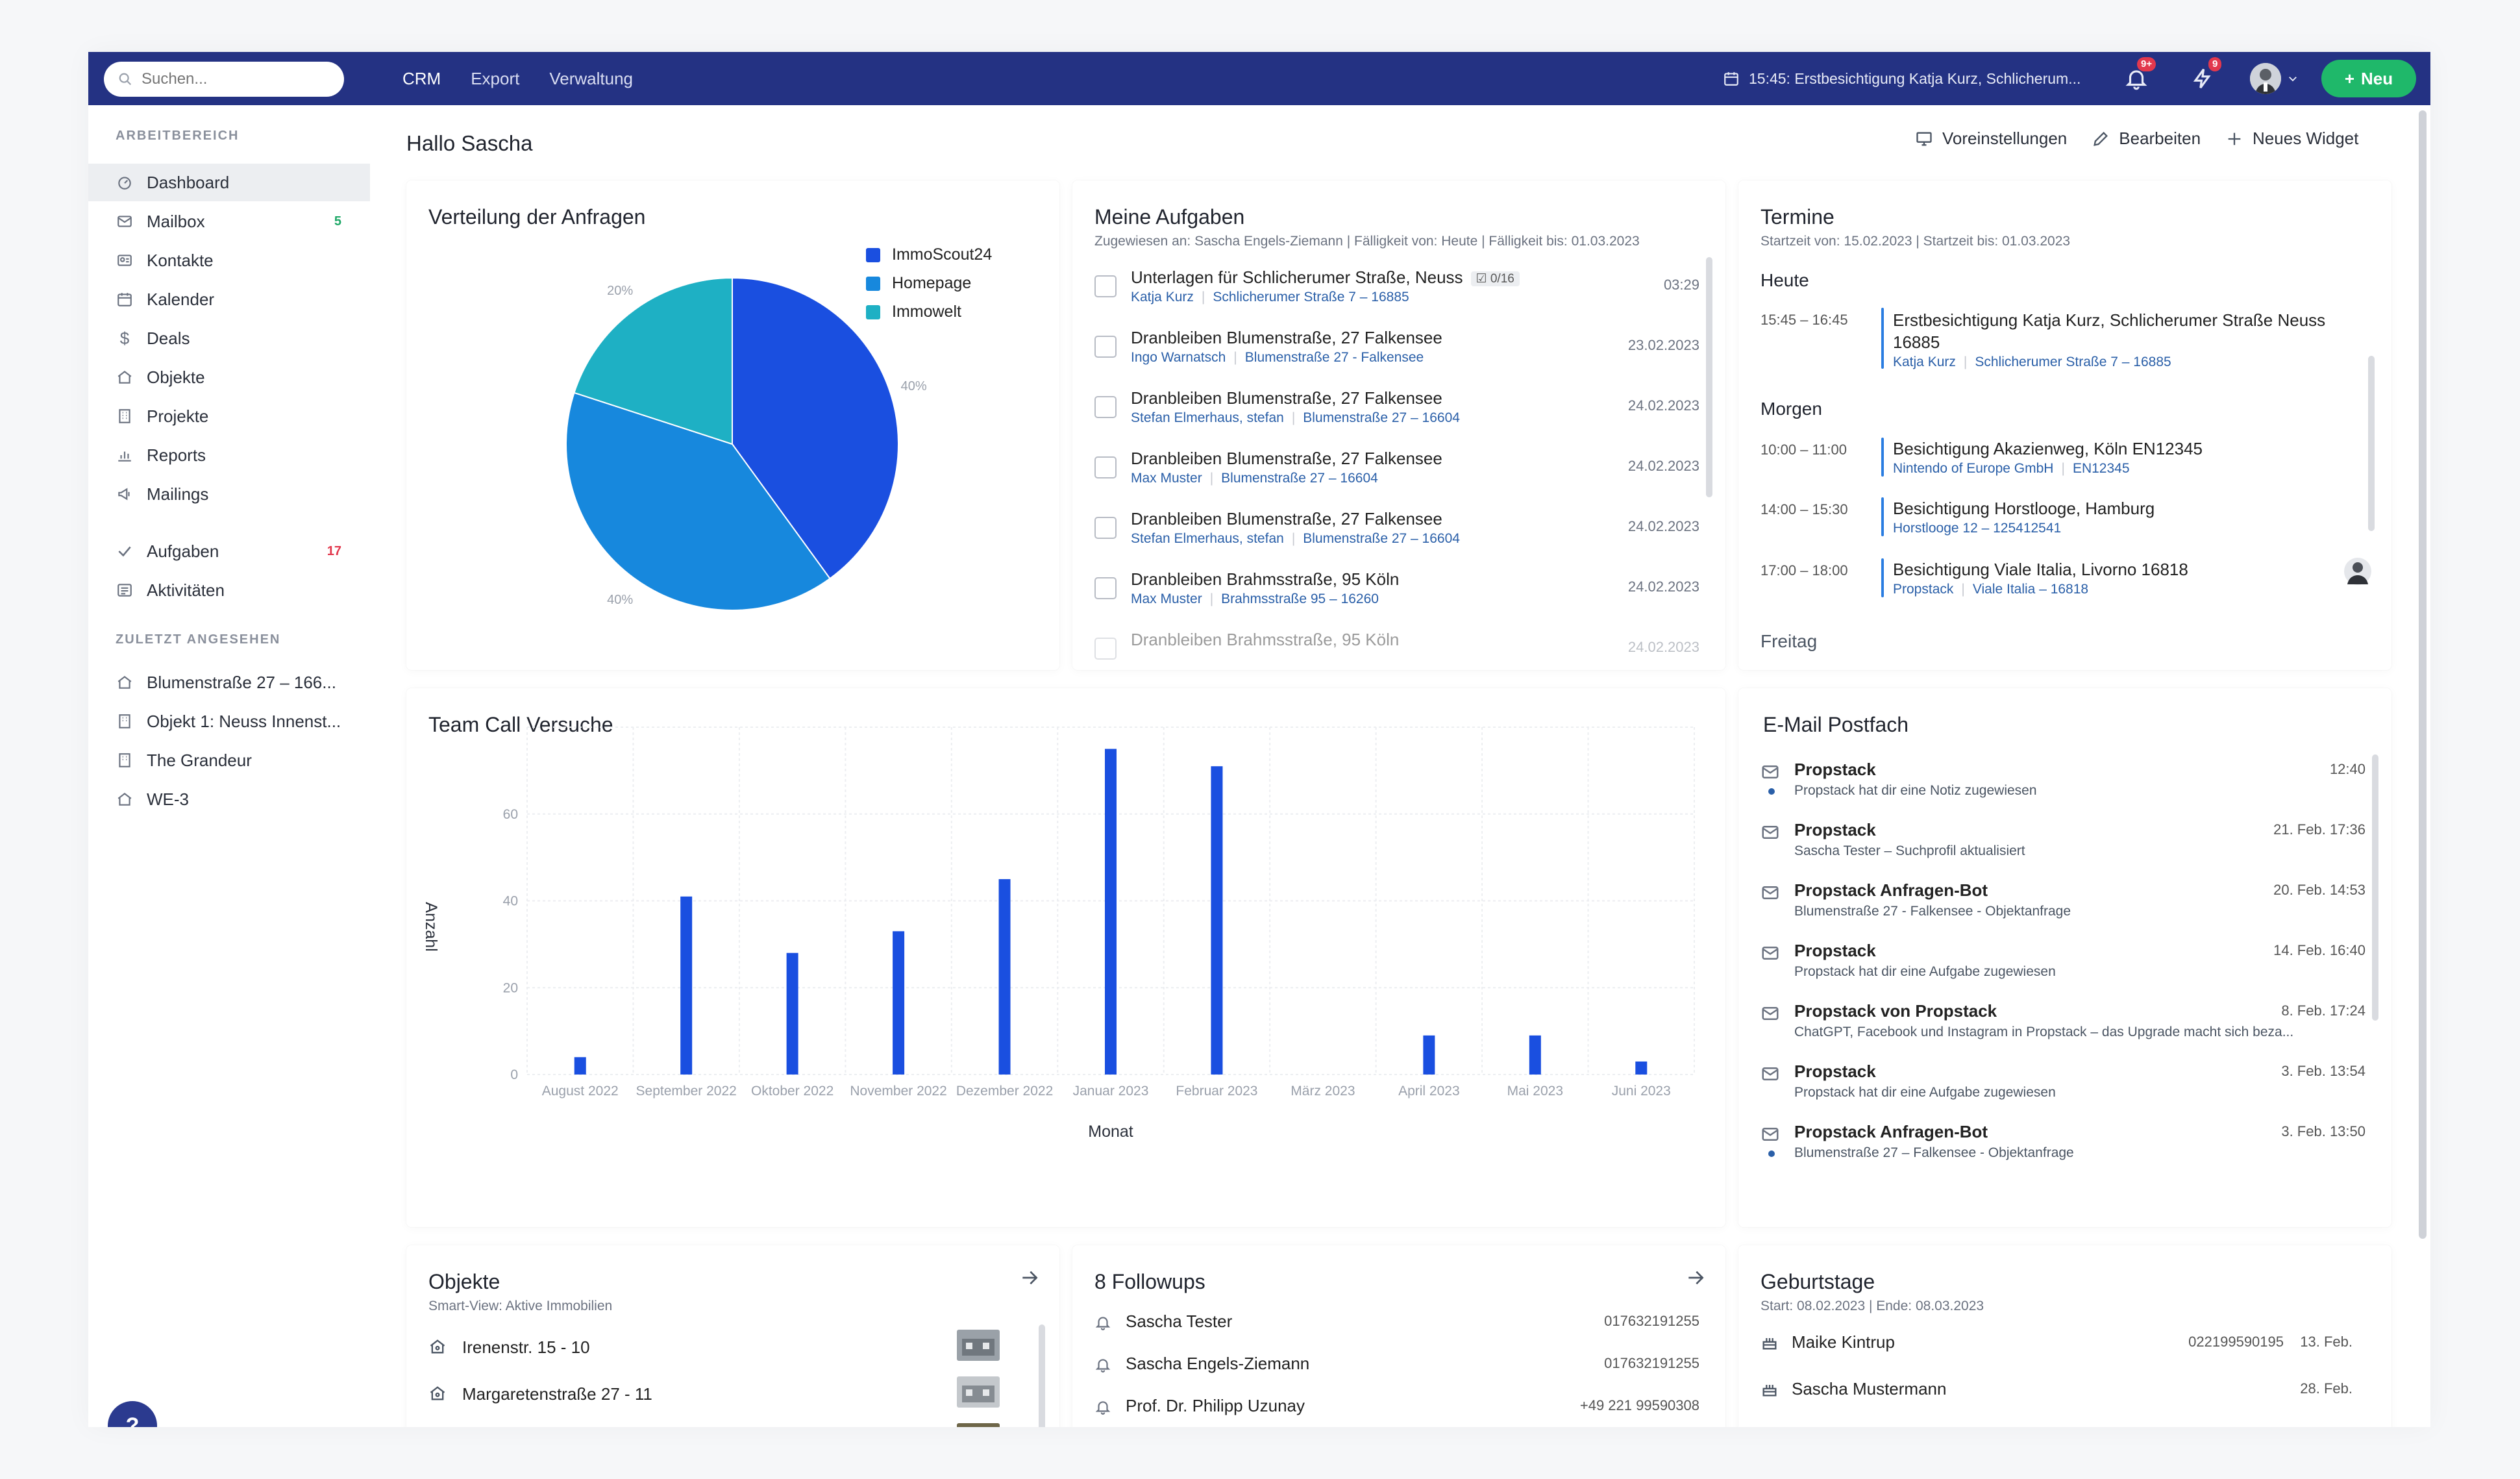 This screenshot has height=1479, width=2520. What do you see at coordinates (714, 1396) in the screenshot?
I see `objekt-item: Margaretenstraße 27 - 11` at bounding box center [714, 1396].